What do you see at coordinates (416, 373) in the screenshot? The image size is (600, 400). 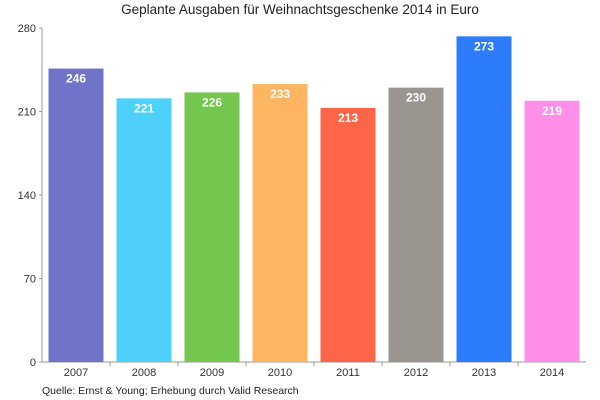 I see `x-tick-label: 2012` at bounding box center [416, 373].